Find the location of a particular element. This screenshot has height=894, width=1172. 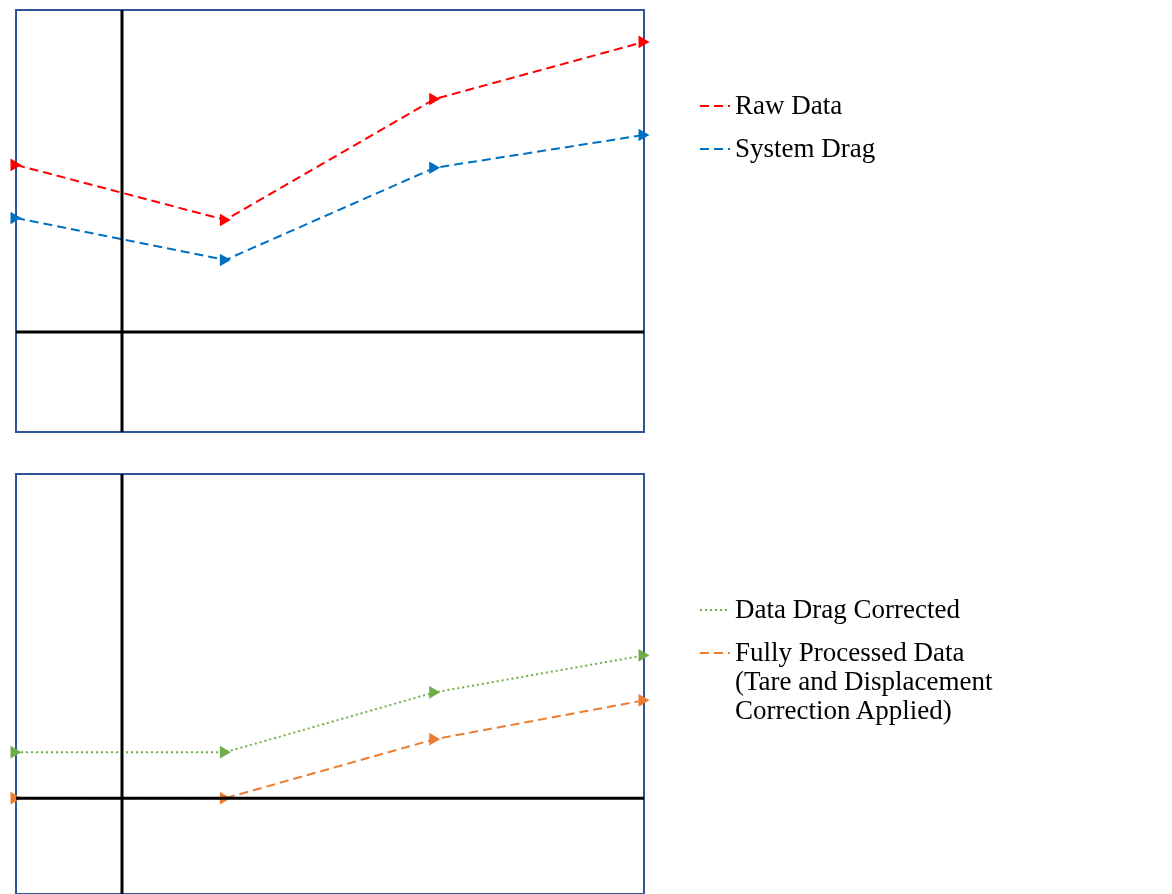

legend-label: Data Drag Corrected is located at coordinates (848, 609).